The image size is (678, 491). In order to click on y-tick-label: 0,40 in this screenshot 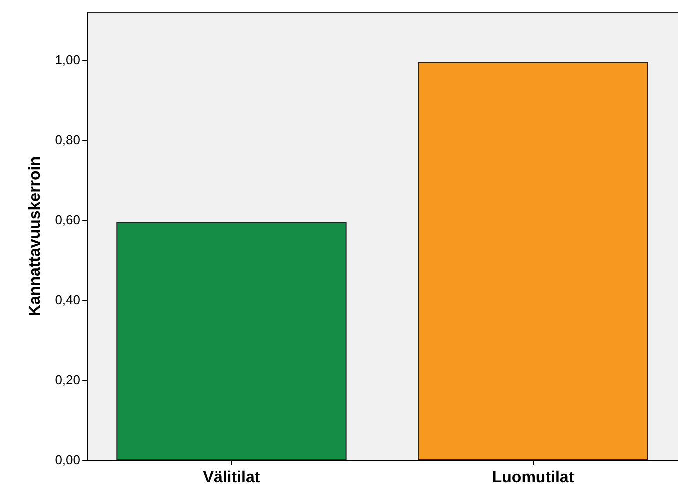, I will do `click(67, 300)`.